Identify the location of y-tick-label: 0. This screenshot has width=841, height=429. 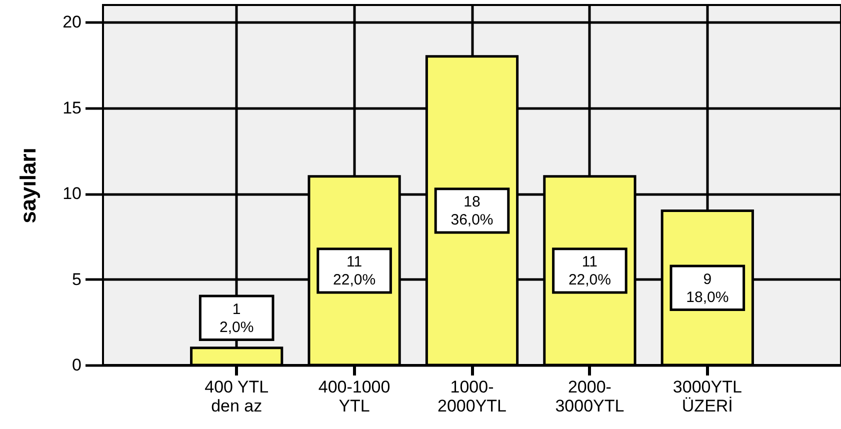
(77, 365).